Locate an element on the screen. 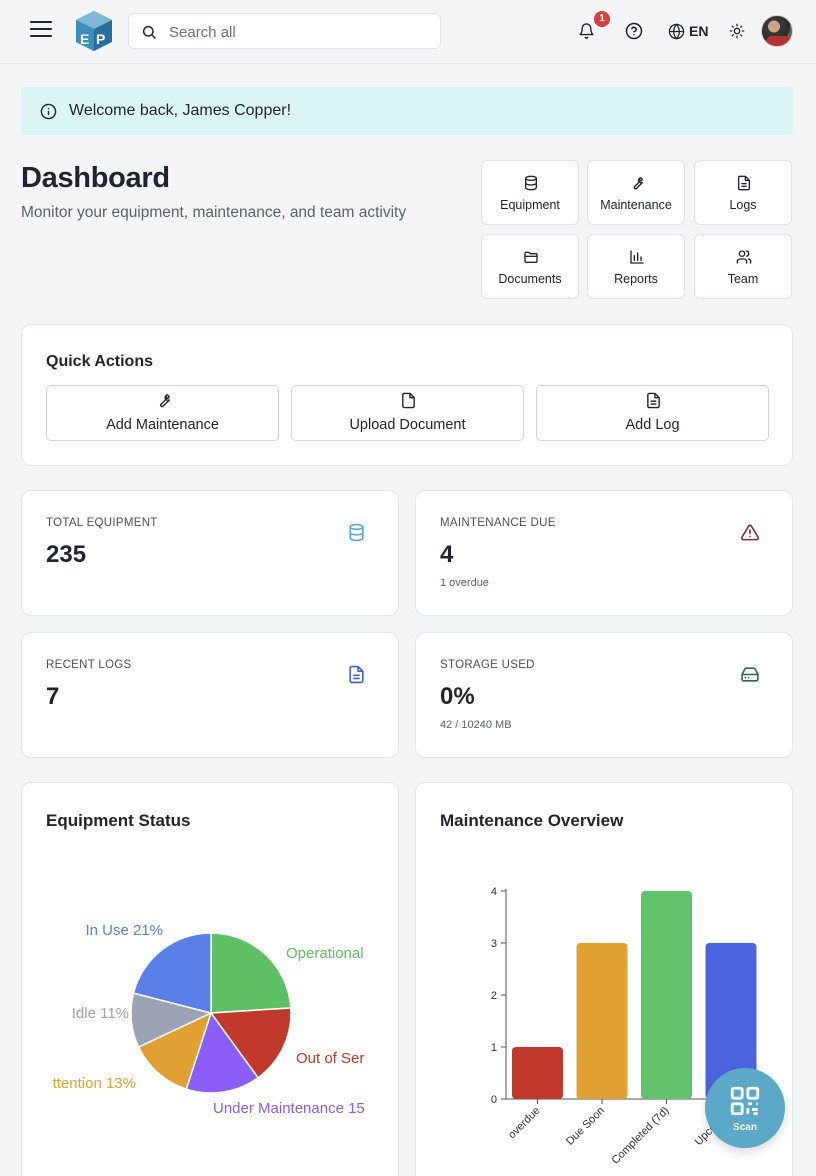 The height and width of the screenshot is (1176, 816). stat-label: RECENT LOGS is located at coordinates (89, 665).